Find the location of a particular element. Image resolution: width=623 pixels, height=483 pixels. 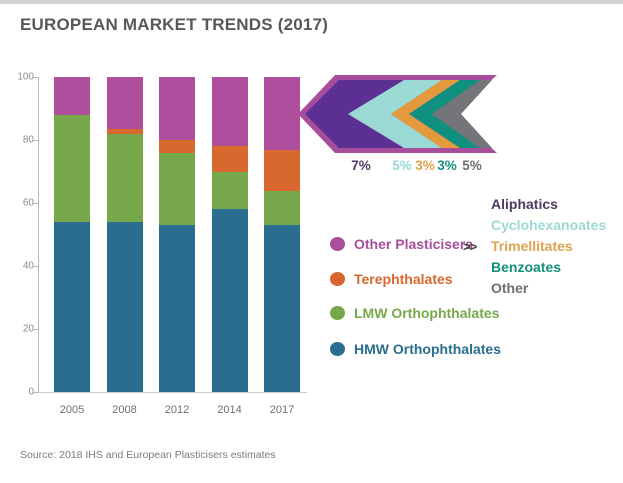

y-axis-label: 0 is located at coordinates (31, 392).